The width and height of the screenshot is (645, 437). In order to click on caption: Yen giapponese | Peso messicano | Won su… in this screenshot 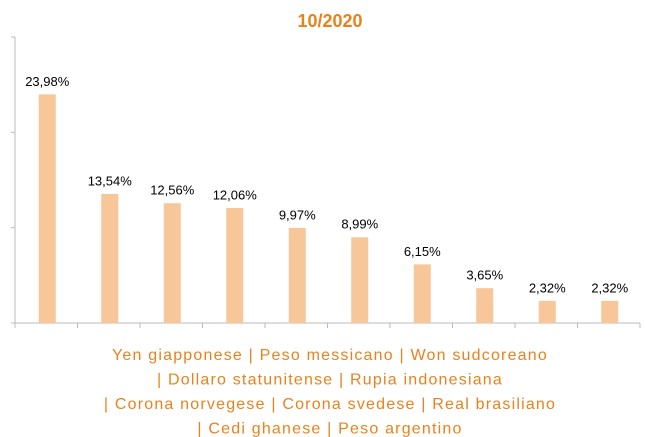, I will do `click(330, 355)`.